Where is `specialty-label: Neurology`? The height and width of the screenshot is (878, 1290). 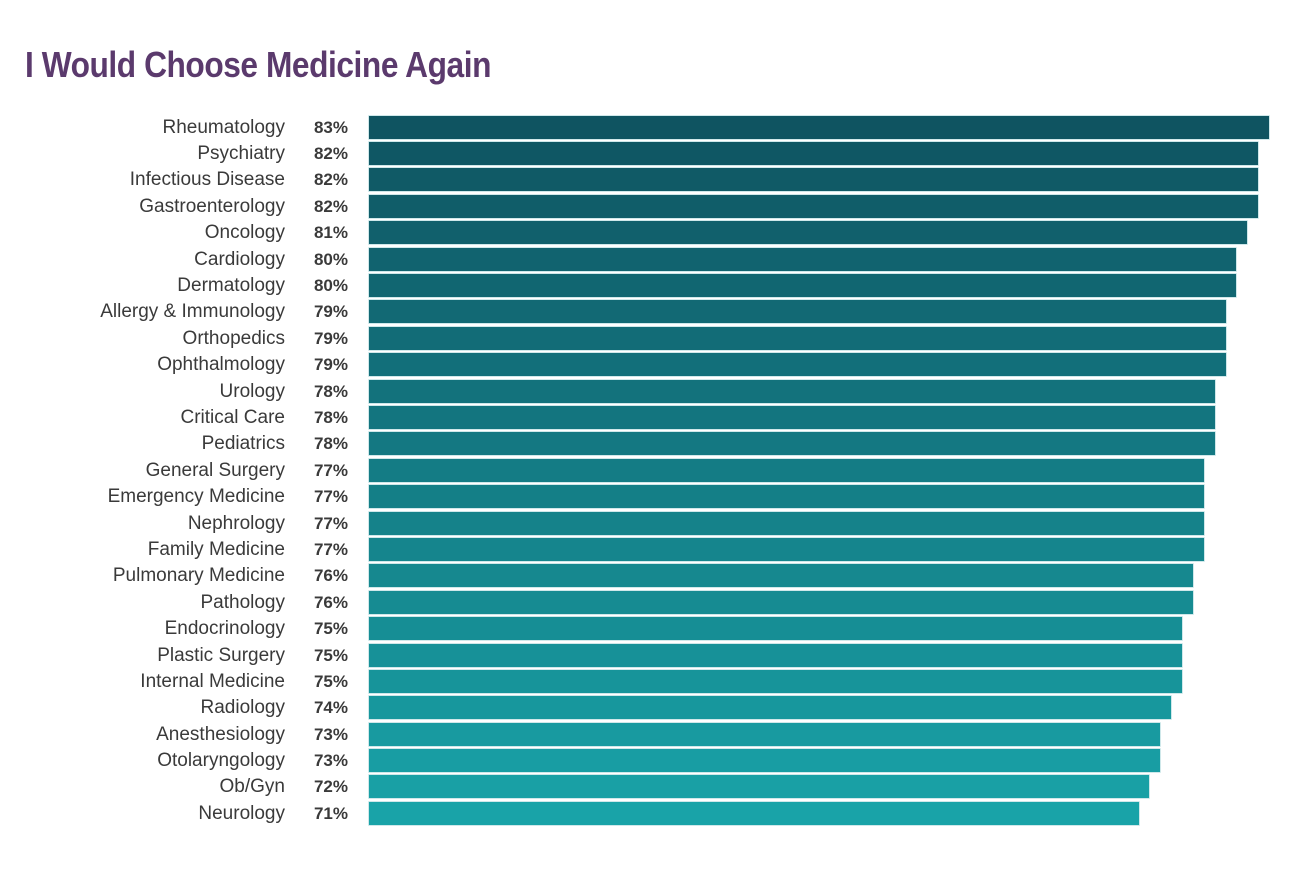
specialty-label: Neurology is located at coordinates (241, 813).